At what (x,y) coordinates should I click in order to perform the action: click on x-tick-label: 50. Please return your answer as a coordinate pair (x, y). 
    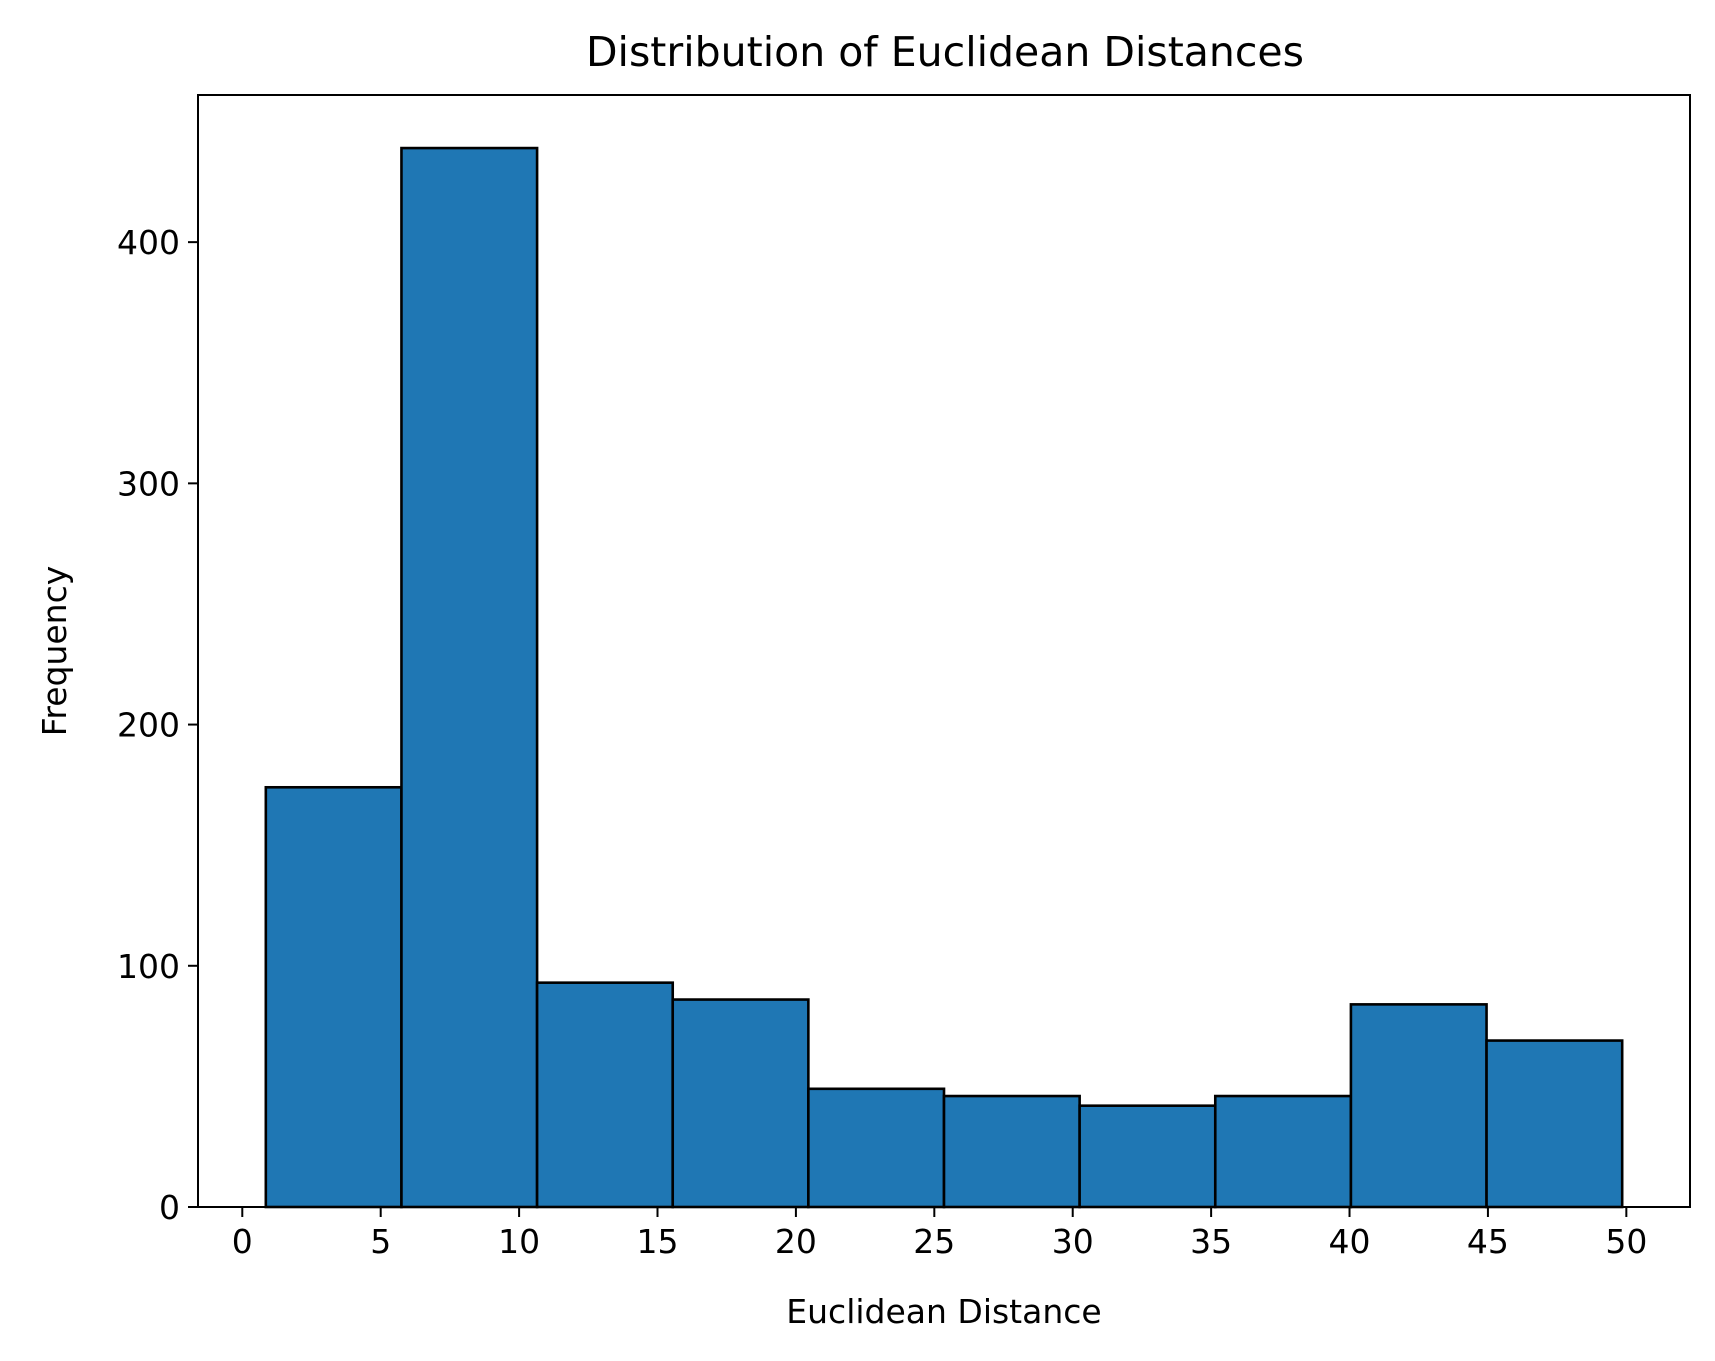
    Looking at the image, I should click on (1626, 1241).